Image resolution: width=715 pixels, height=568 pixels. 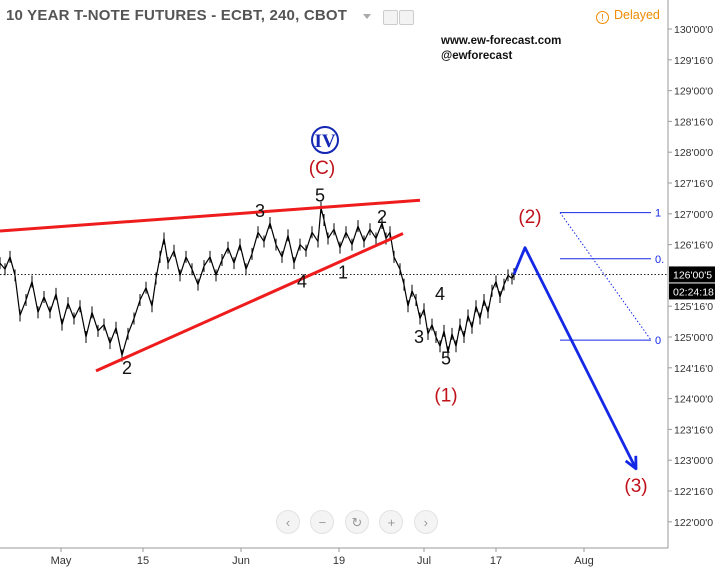 I want to click on fullscreen-icon, so click(x=406, y=17).